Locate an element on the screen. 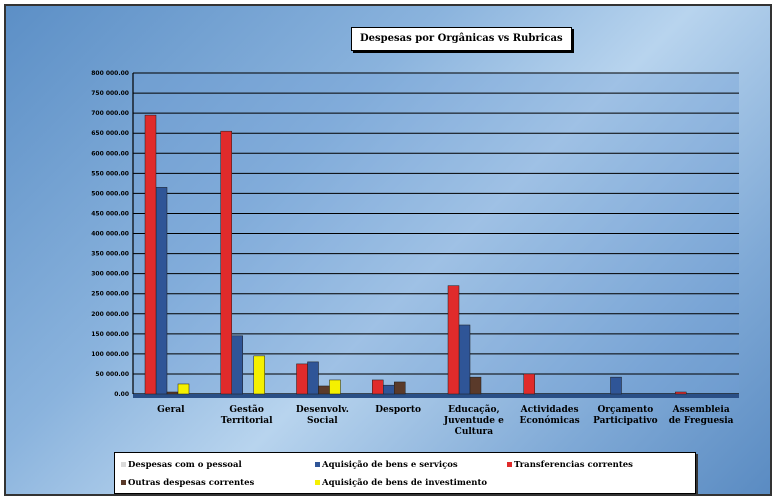 The width and height of the screenshot is (780, 502). y-tick-label: 700 000.00 is located at coordinates (110, 113).